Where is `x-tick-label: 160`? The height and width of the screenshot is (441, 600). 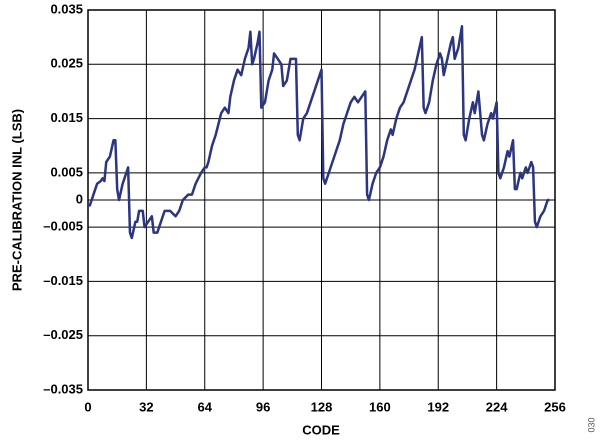
x-tick-label: 160 is located at coordinates (380, 406).